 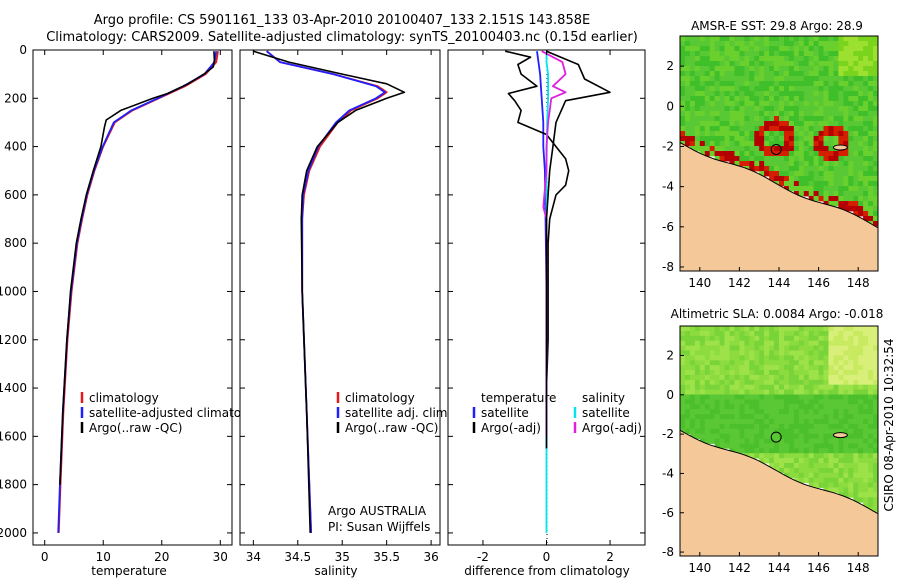 What do you see at coordinates (668, 473) in the screenshot?
I see `map-y-tick-label: -4` at bounding box center [668, 473].